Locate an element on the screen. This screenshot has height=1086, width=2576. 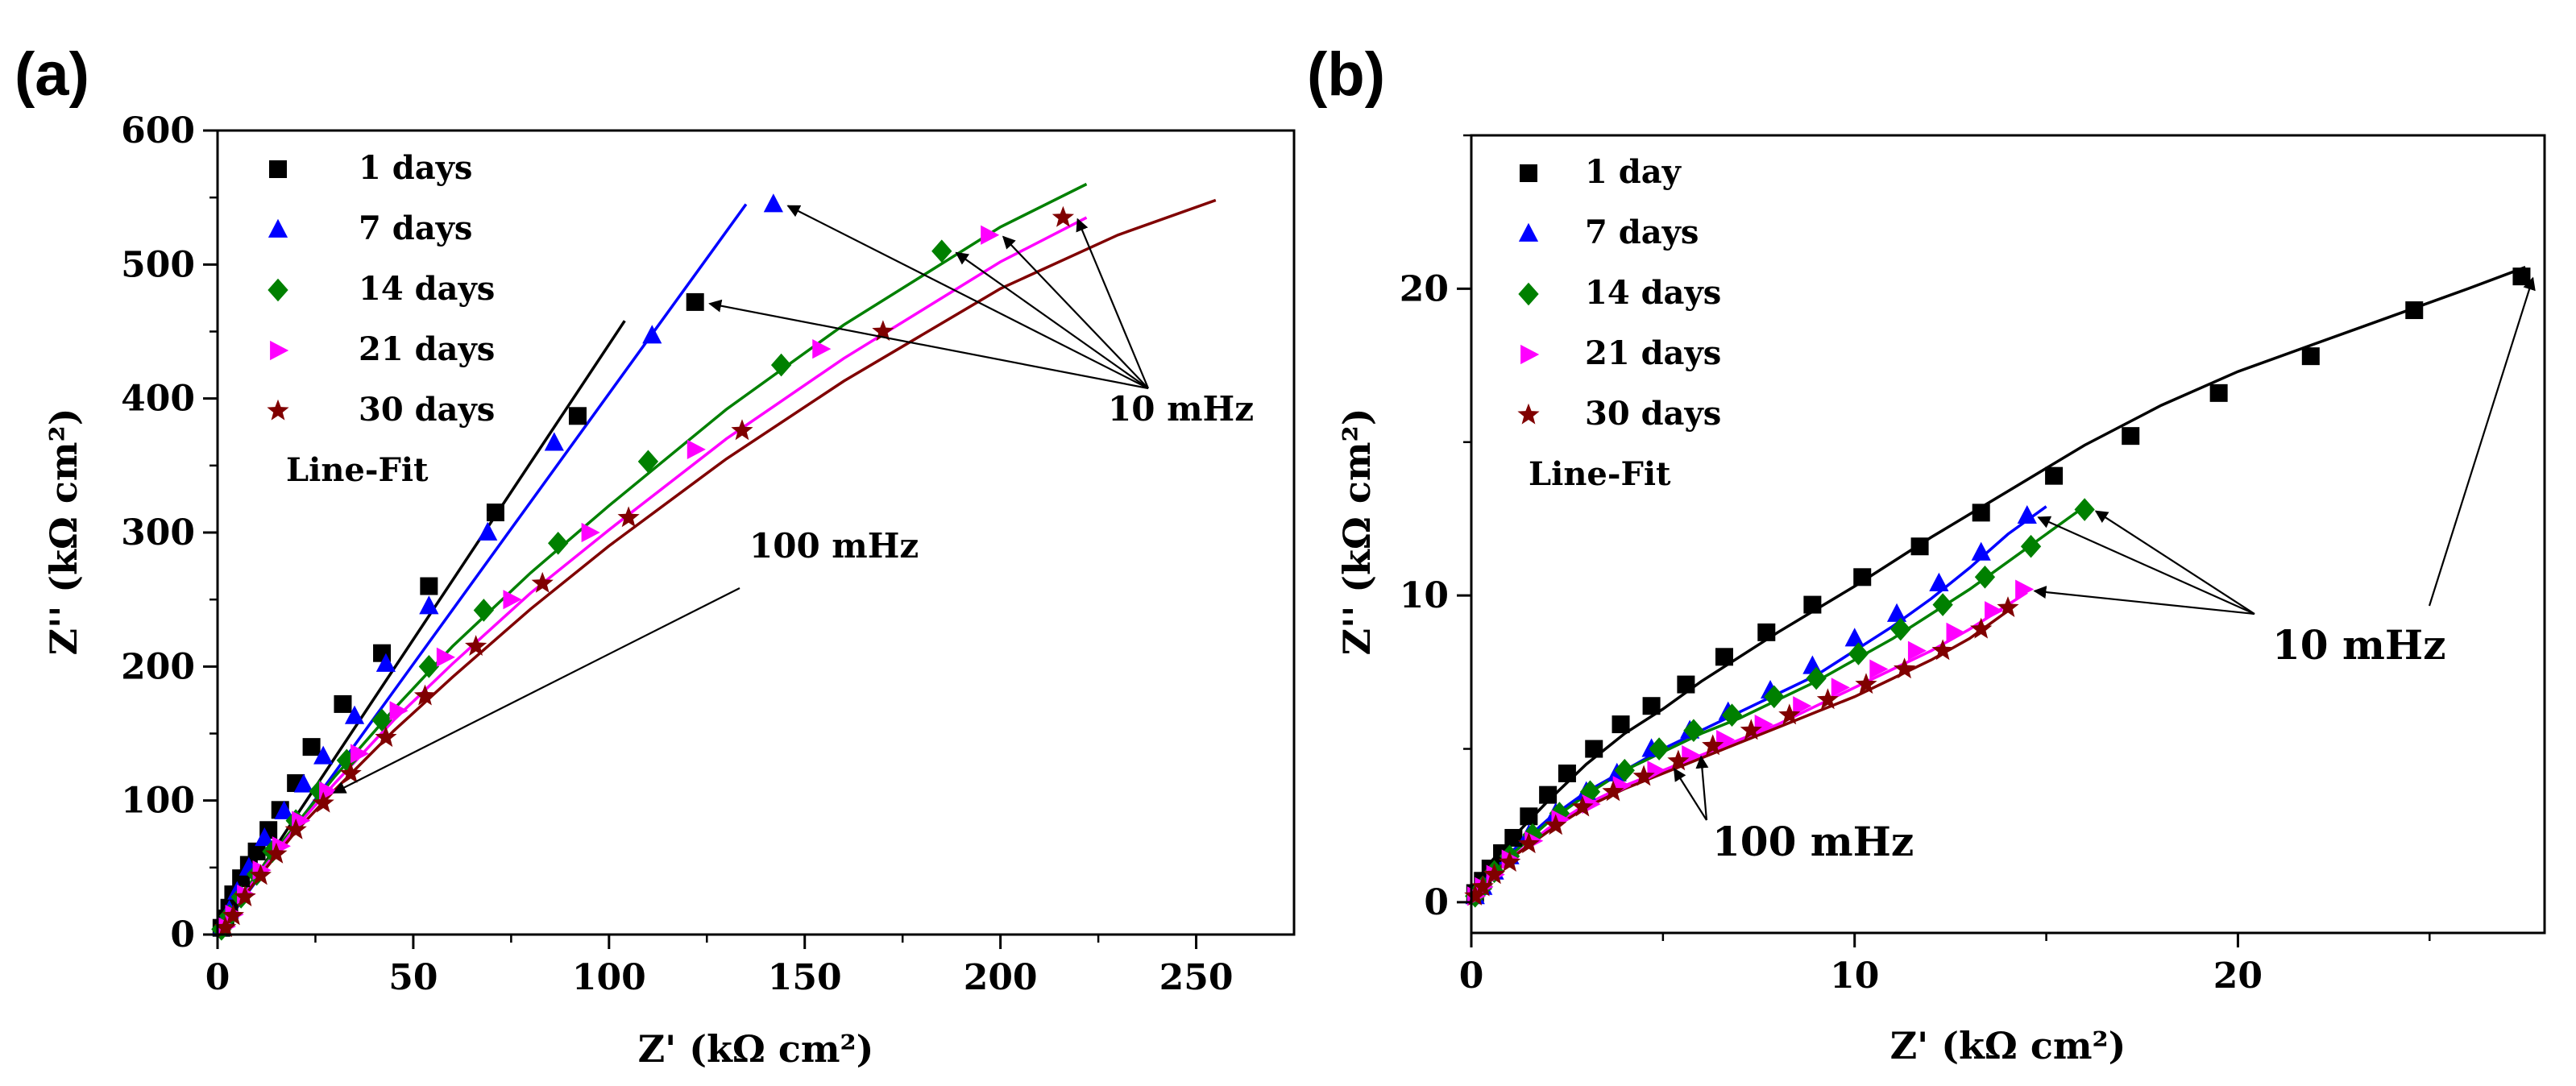
panel-a-y-axis-label: Z'' (kΩ cm²) is located at coordinates (64, 532).